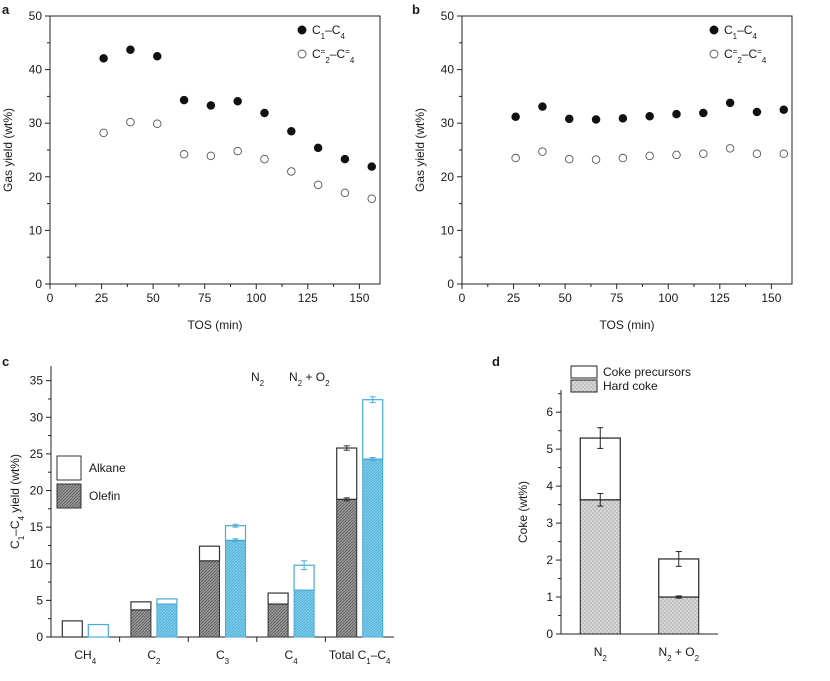  What do you see at coordinates (37, 381) in the screenshot?
I see `y-tick-label: 35` at bounding box center [37, 381].